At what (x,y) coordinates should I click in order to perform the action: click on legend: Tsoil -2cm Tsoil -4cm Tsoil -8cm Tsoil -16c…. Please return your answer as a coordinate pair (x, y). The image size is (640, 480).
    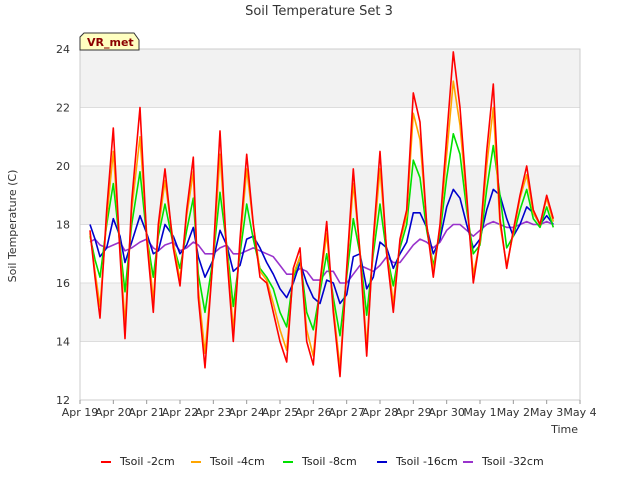
    Looking at the image, I should click on (322, 461).